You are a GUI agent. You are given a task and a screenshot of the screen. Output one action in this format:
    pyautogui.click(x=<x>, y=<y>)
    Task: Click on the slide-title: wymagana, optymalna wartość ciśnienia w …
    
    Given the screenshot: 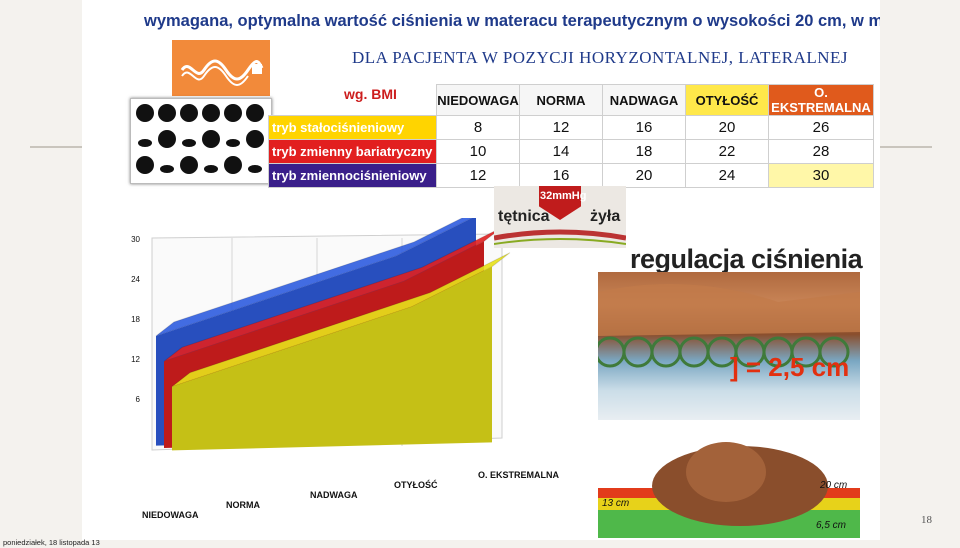 What is the action you would take?
    pyautogui.click(x=512, y=21)
    